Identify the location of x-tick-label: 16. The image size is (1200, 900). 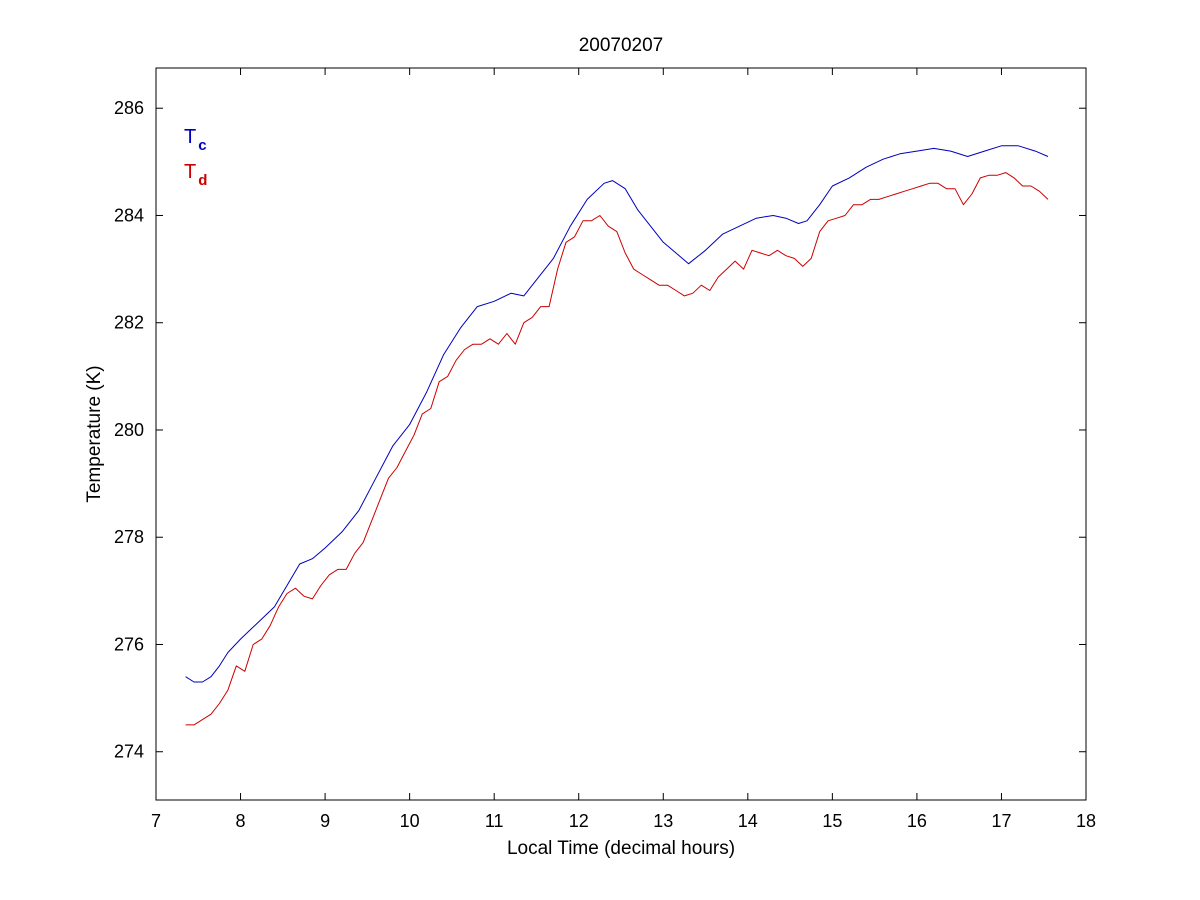
(917, 821).